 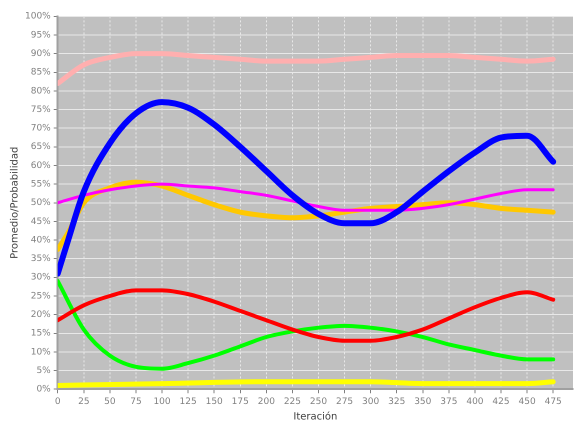 What do you see at coordinates (38, 17) in the screenshot?
I see `y-tick-label: 100%` at bounding box center [38, 17].